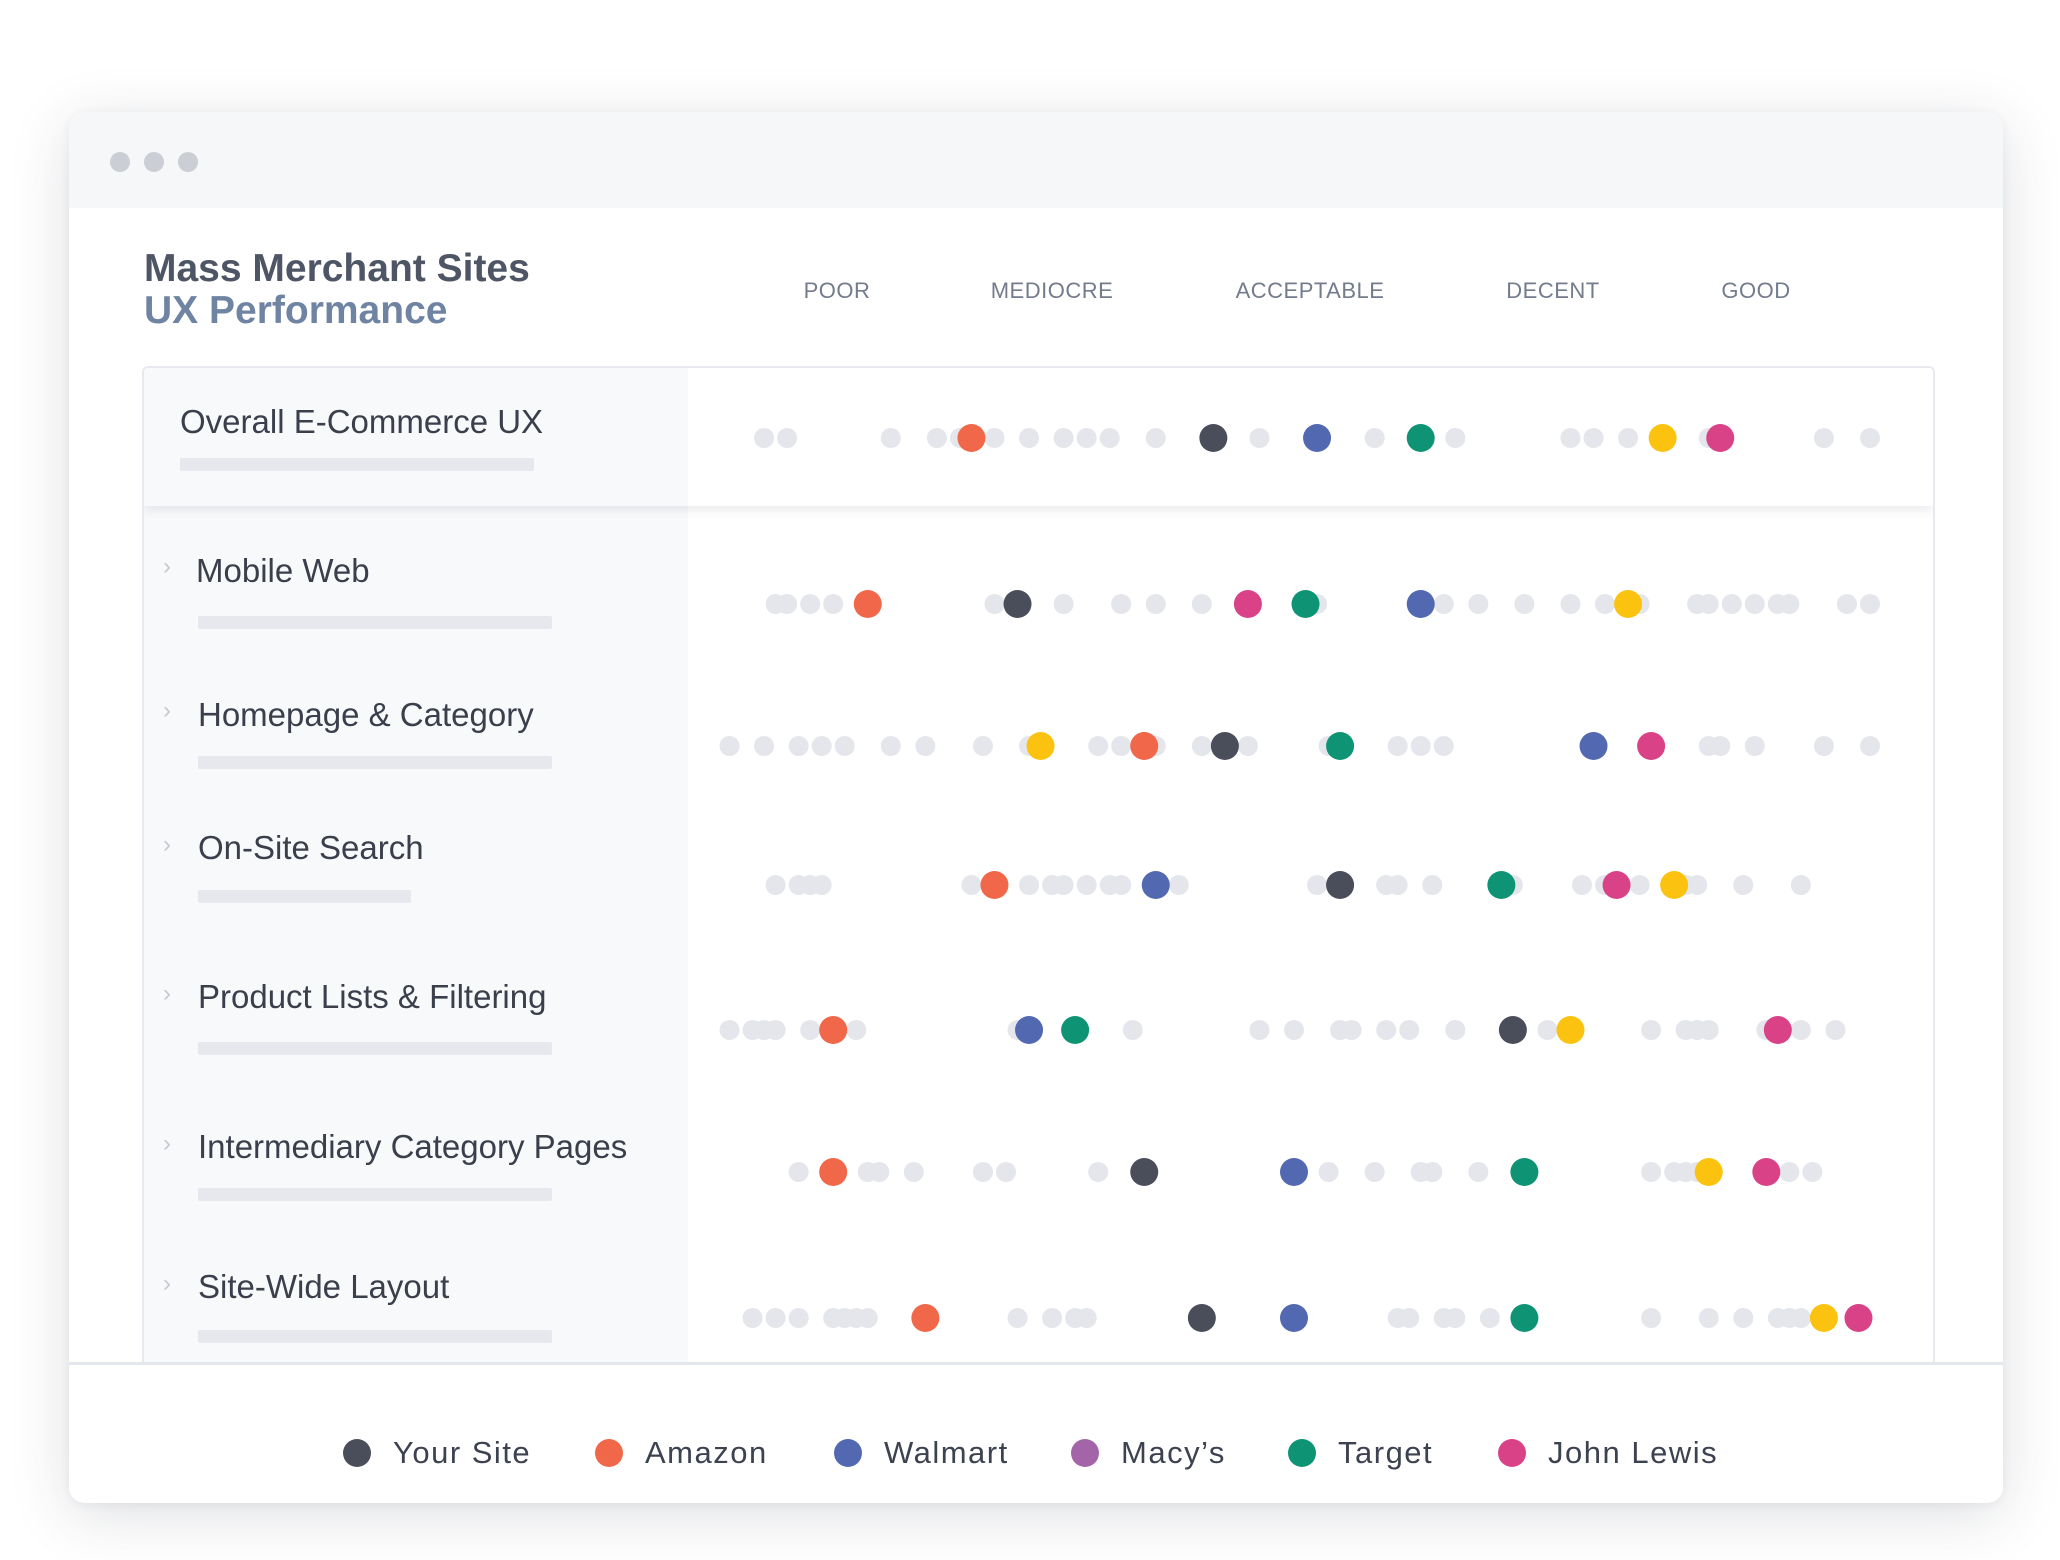  What do you see at coordinates (946, 1452) in the screenshot?
I see `legend-label: Walmart` at bounding box center [946, 1452].